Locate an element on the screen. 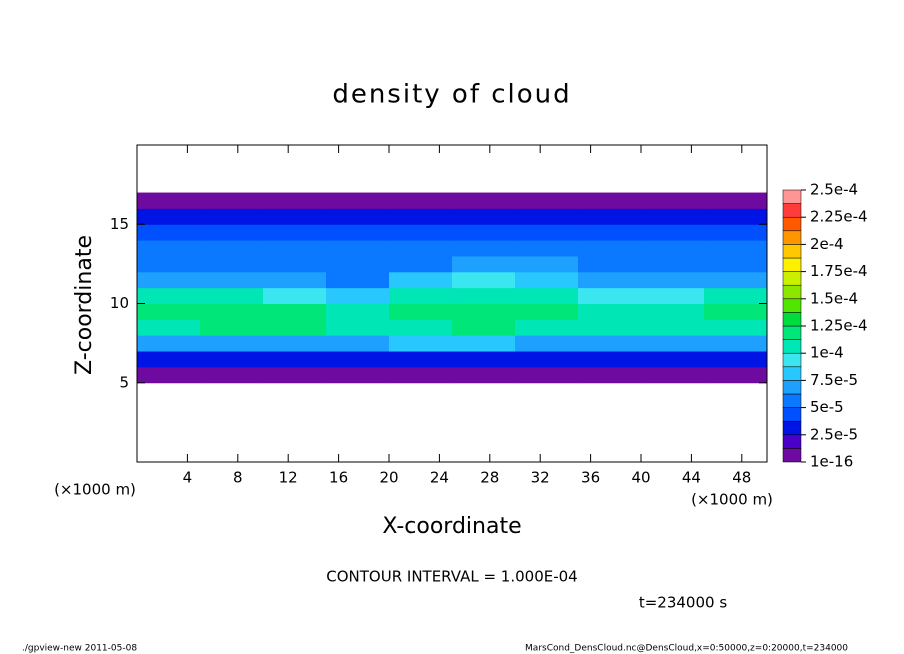 Image resolution: width=904 pixels, height=654 pixels. x-tick-label: 36 is located at coordinates (590, 478).